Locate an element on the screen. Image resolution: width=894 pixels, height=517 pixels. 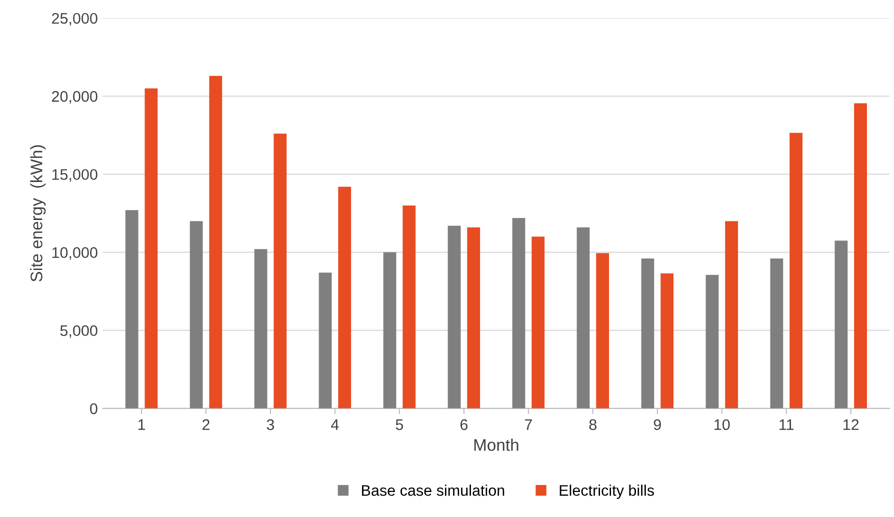
y-tick-label: 25,000 is located at coordinates (75, 19).